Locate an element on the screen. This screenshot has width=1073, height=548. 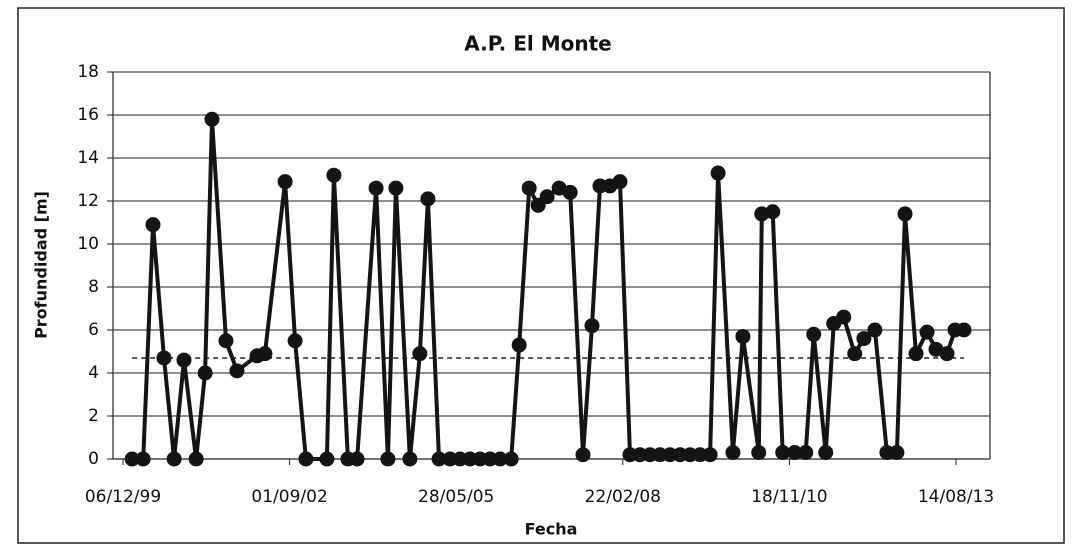
y-axis-title: Profundidad [m] is located at coordinates (41, 265).